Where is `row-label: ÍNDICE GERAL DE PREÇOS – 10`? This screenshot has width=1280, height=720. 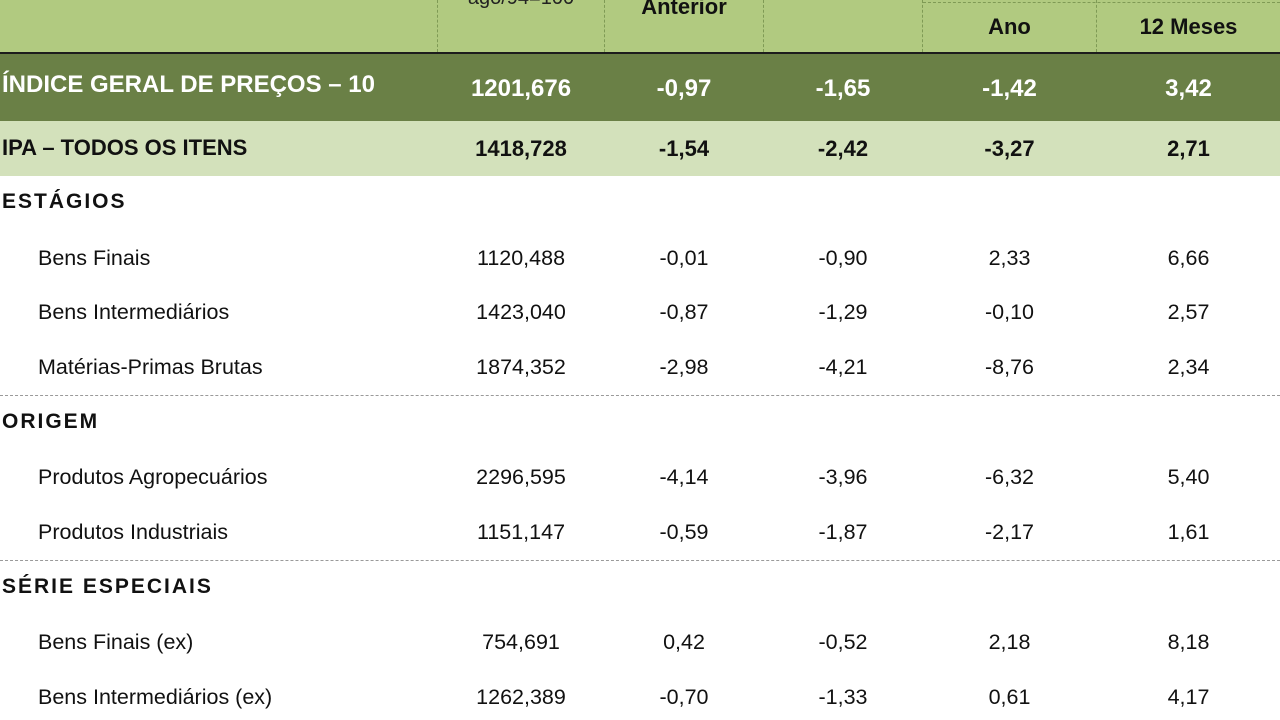
row-label: ÍNDICE GERAL DE PREÇOS – 10 is located at coordinates (188, 84).